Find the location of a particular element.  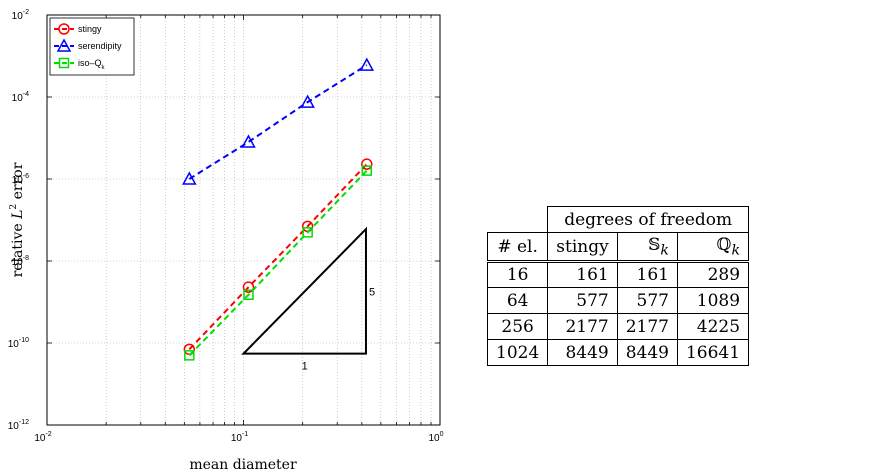

x-axis-label: mean diameter is located at coordinates (243, 465).